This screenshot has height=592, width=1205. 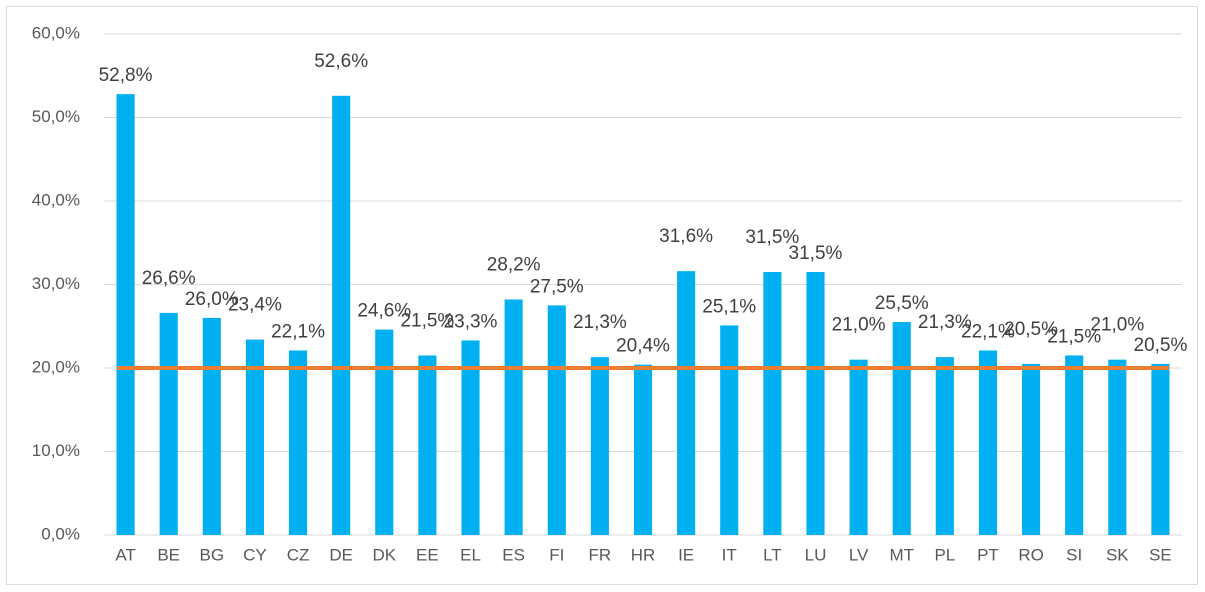 What do you see at coordinates (212, 299) in the screenshot?
I see `data-label: 26,0%` at bounding box center [212, 299].